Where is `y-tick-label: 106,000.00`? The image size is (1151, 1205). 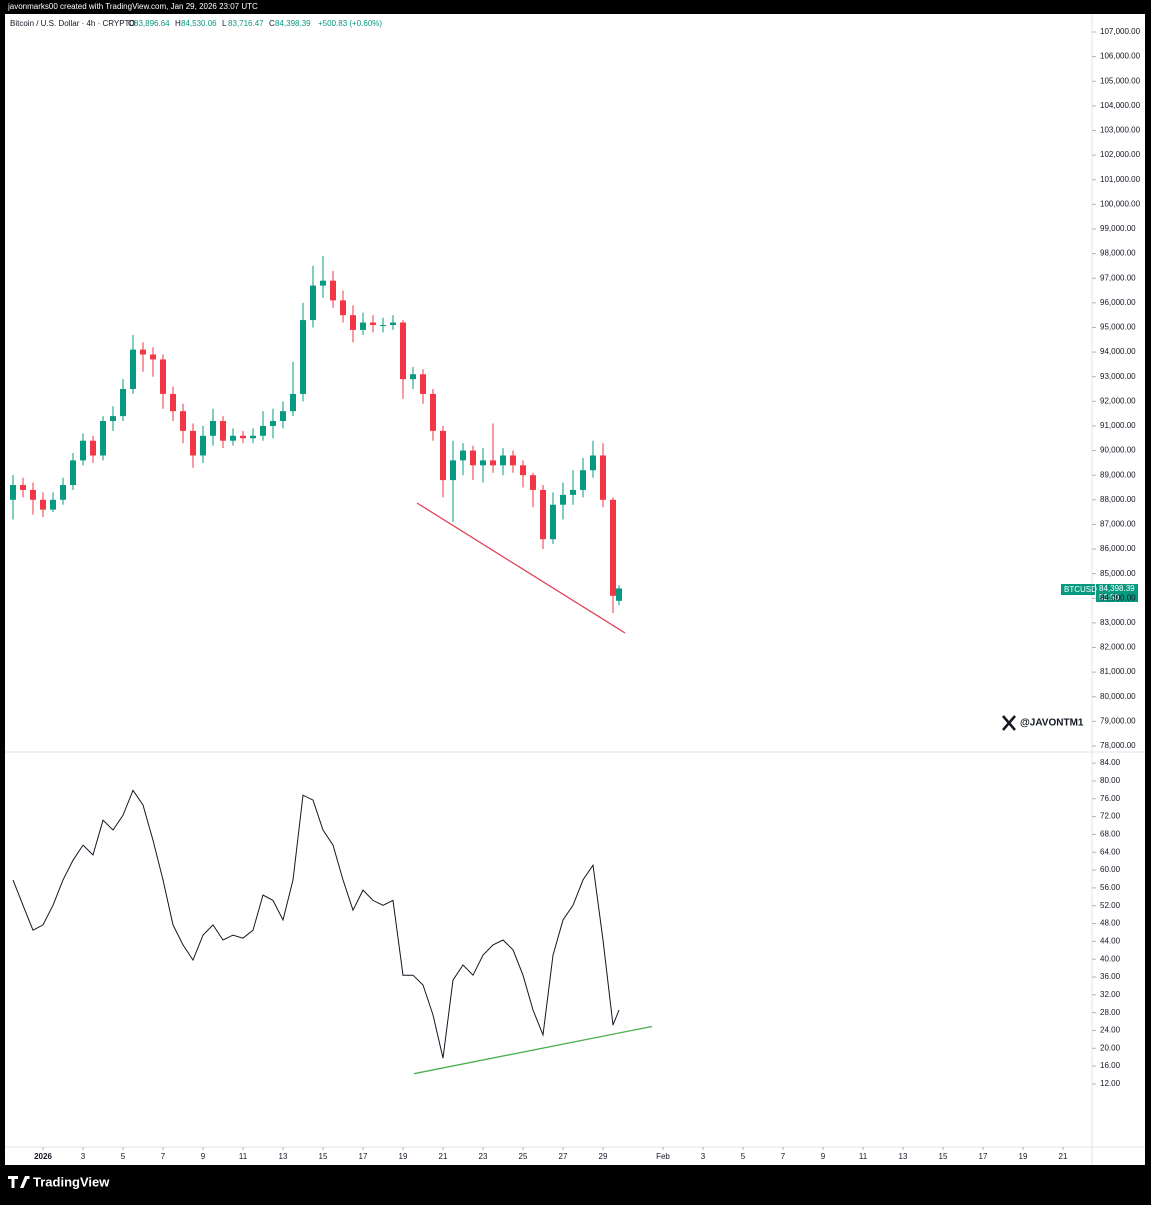 y-tick-label: 106,000.00 is located at coordinates (1120, 56).